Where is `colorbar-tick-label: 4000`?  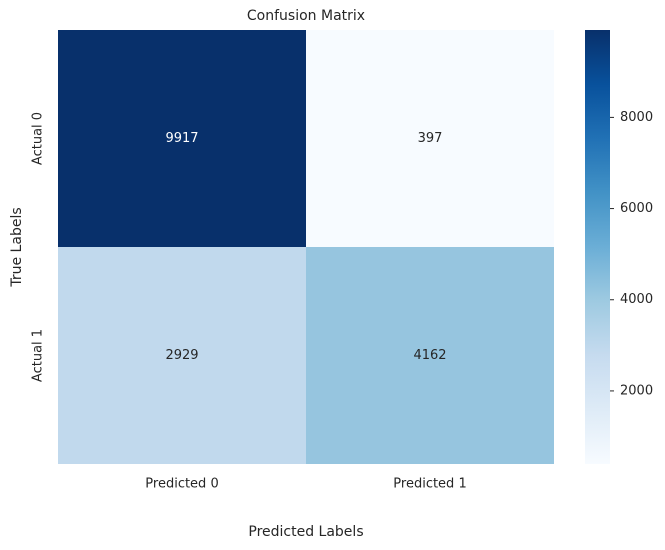 colorbar-tick-label: 4000 is located at coordinates (636, 299).